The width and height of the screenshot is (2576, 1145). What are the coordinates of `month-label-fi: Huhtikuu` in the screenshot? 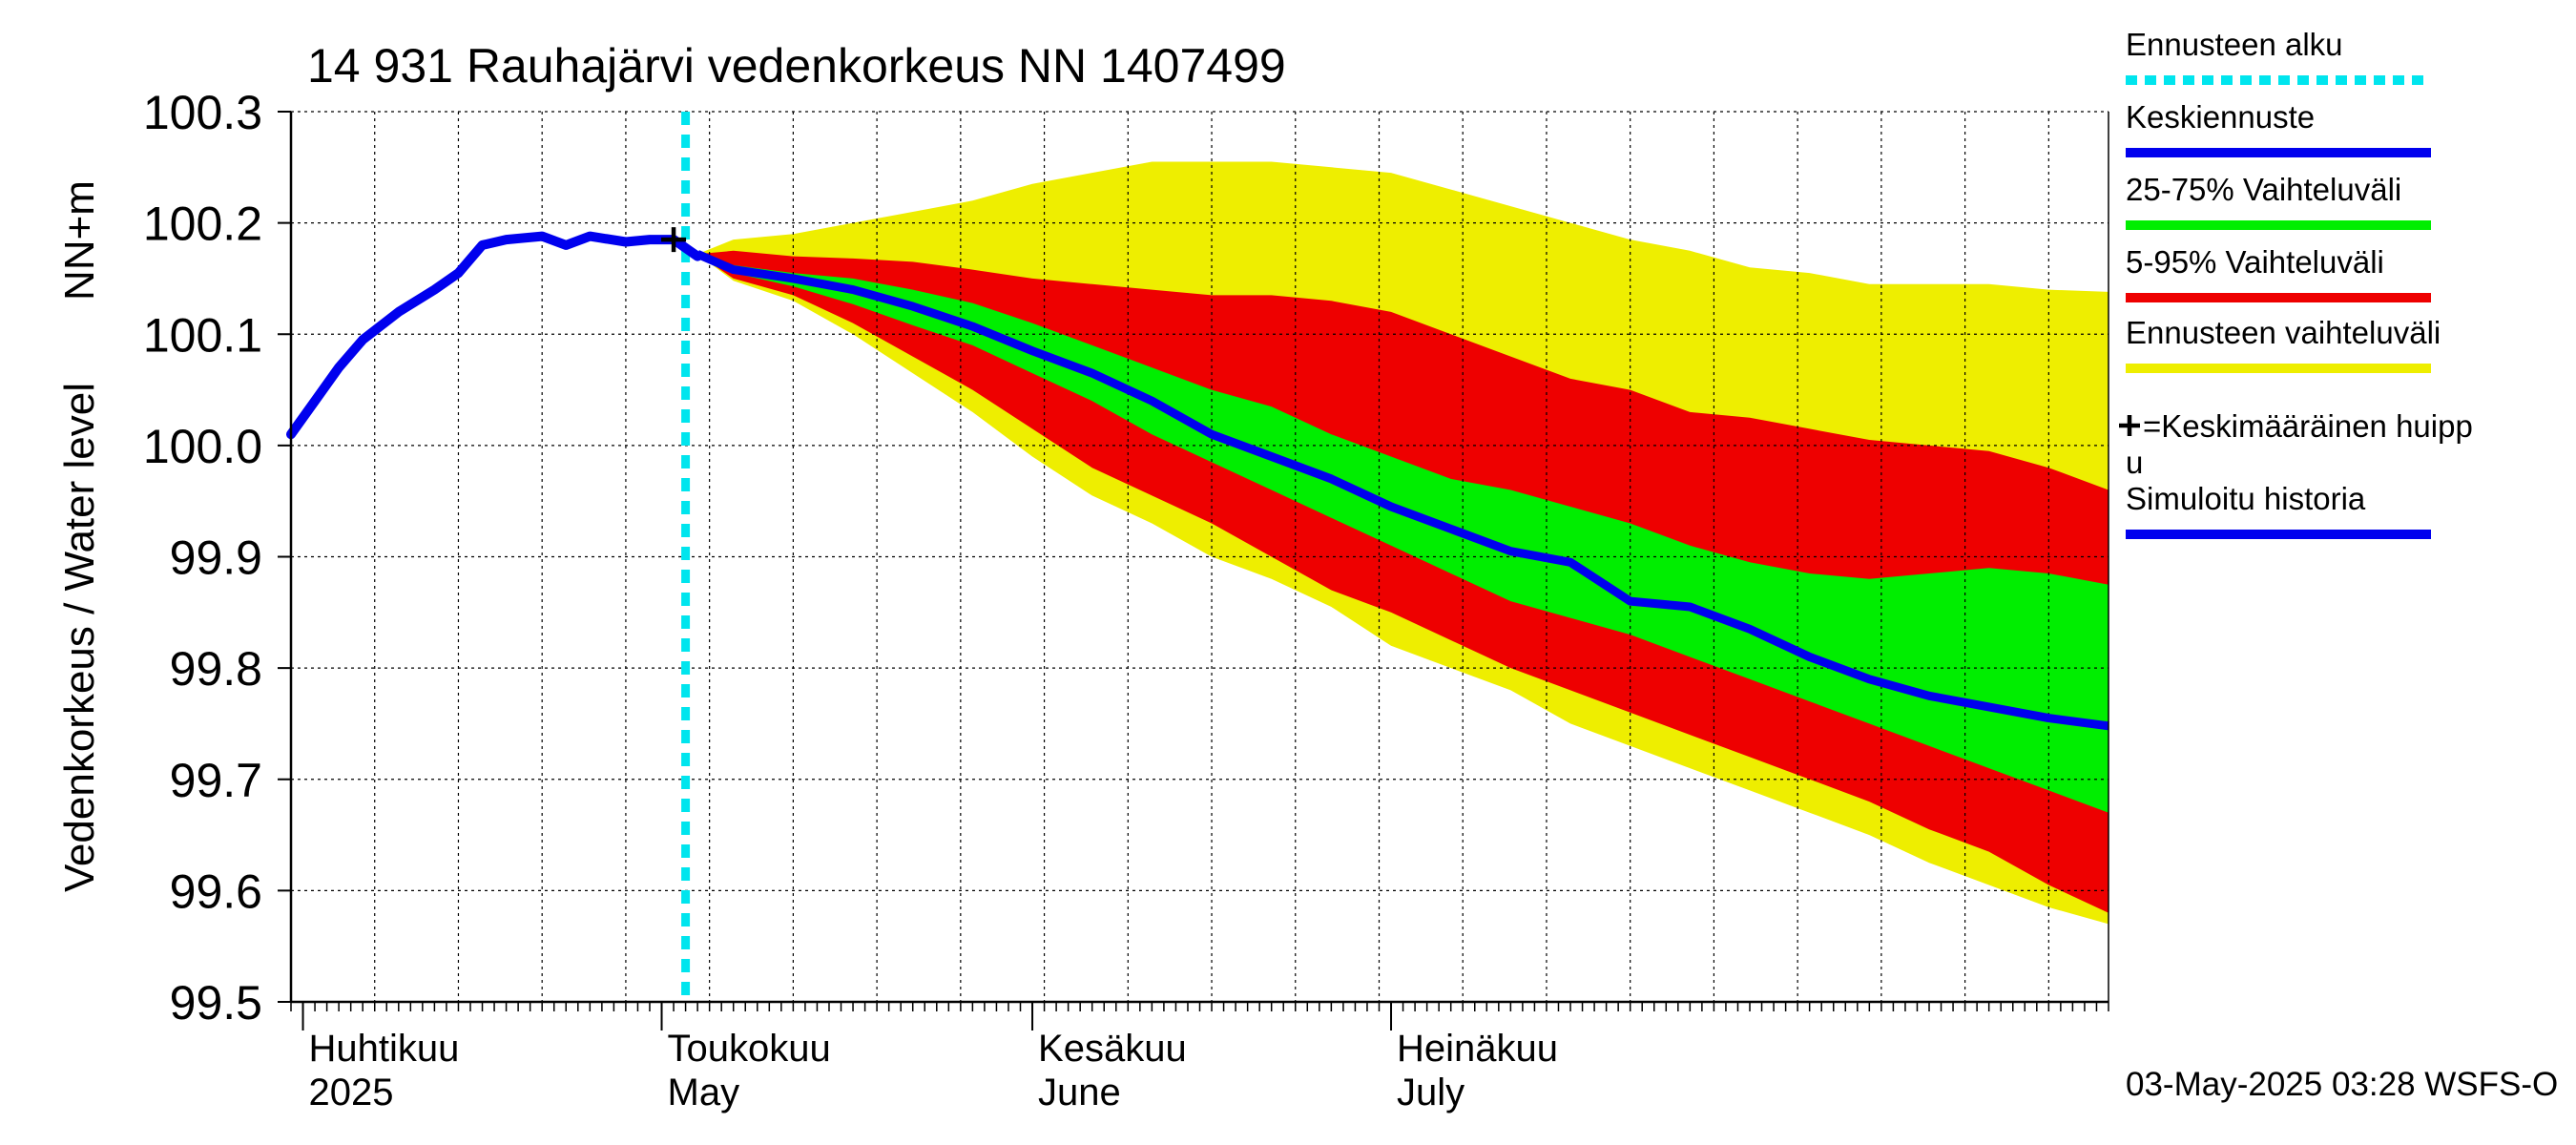 It's located at (384, 1049).